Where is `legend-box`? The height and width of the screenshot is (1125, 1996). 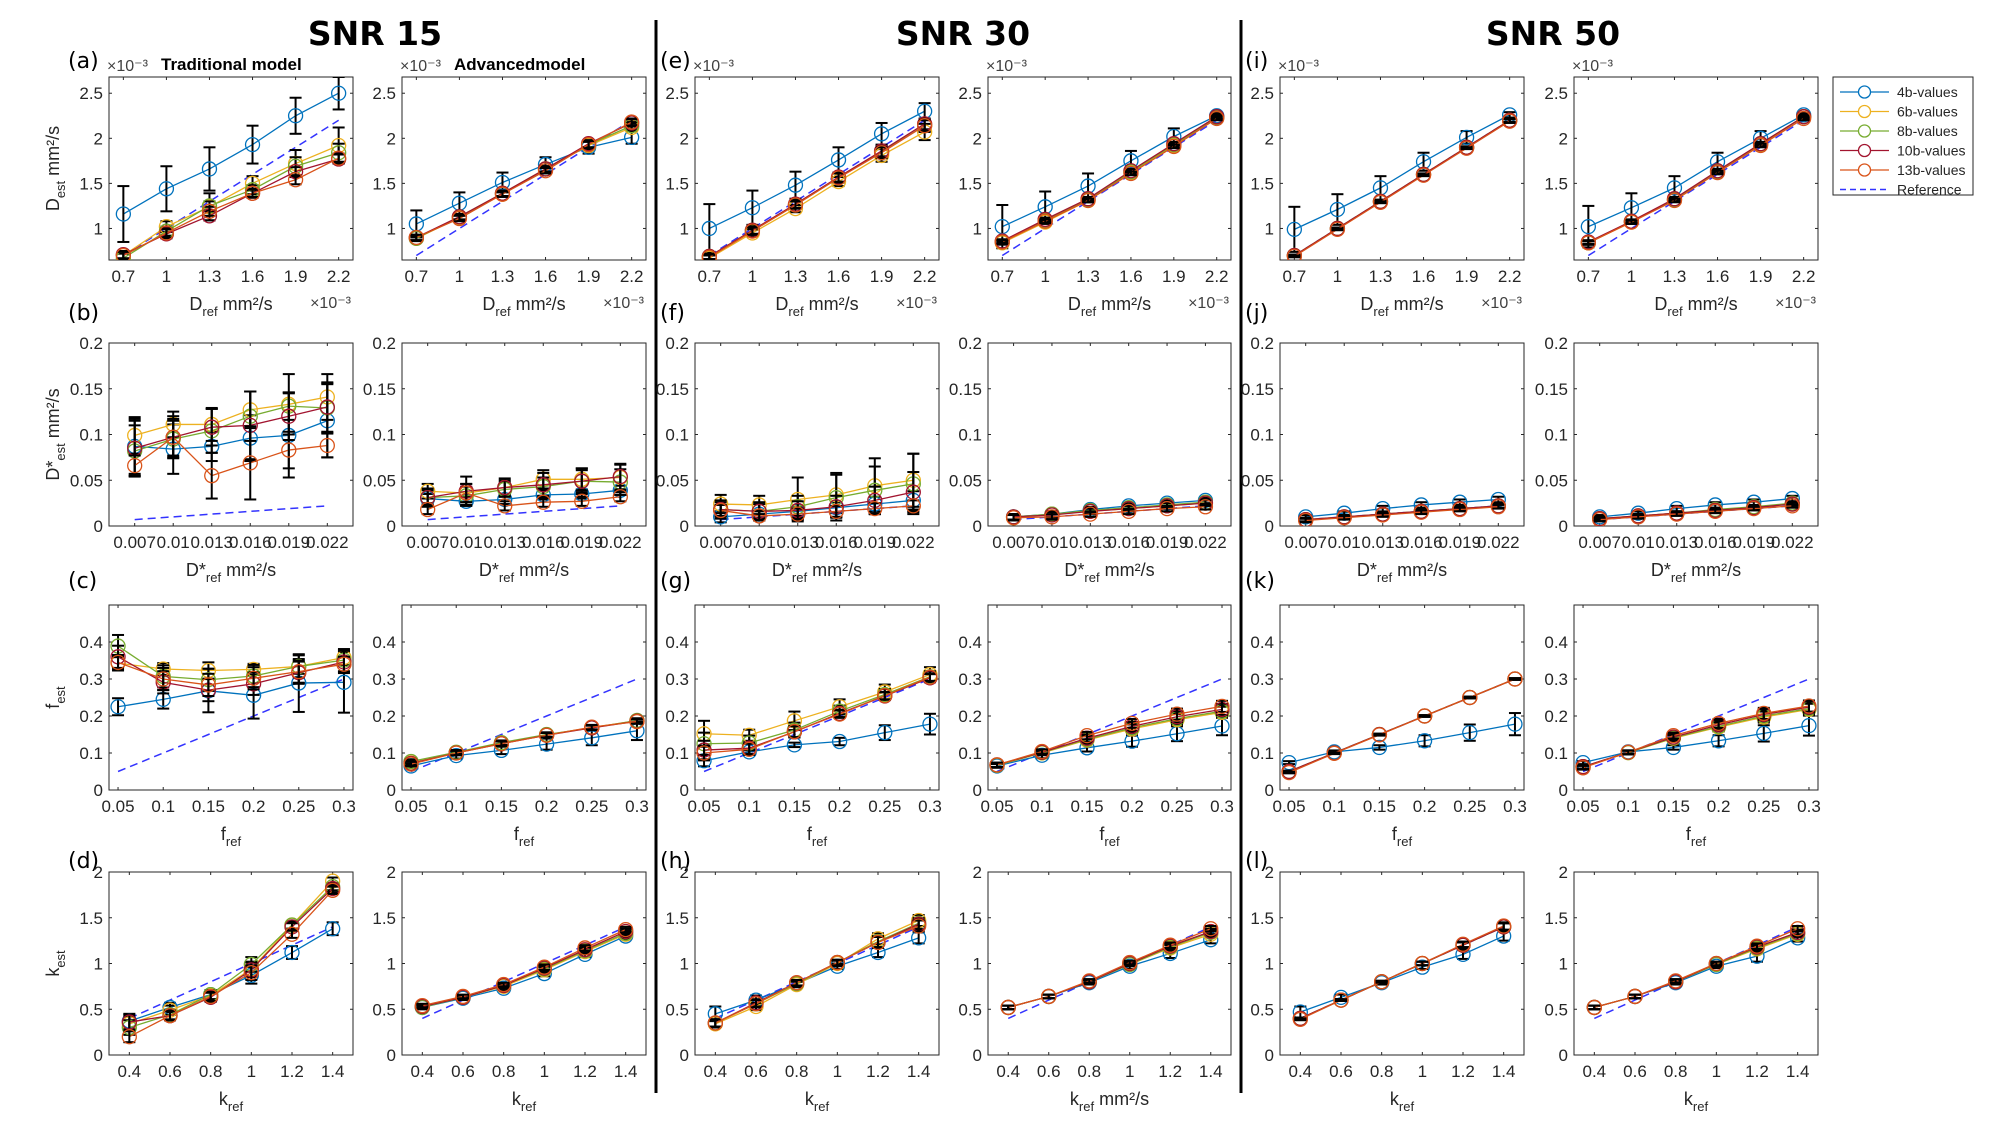 legend-box is located at coordinates (1903, 136).